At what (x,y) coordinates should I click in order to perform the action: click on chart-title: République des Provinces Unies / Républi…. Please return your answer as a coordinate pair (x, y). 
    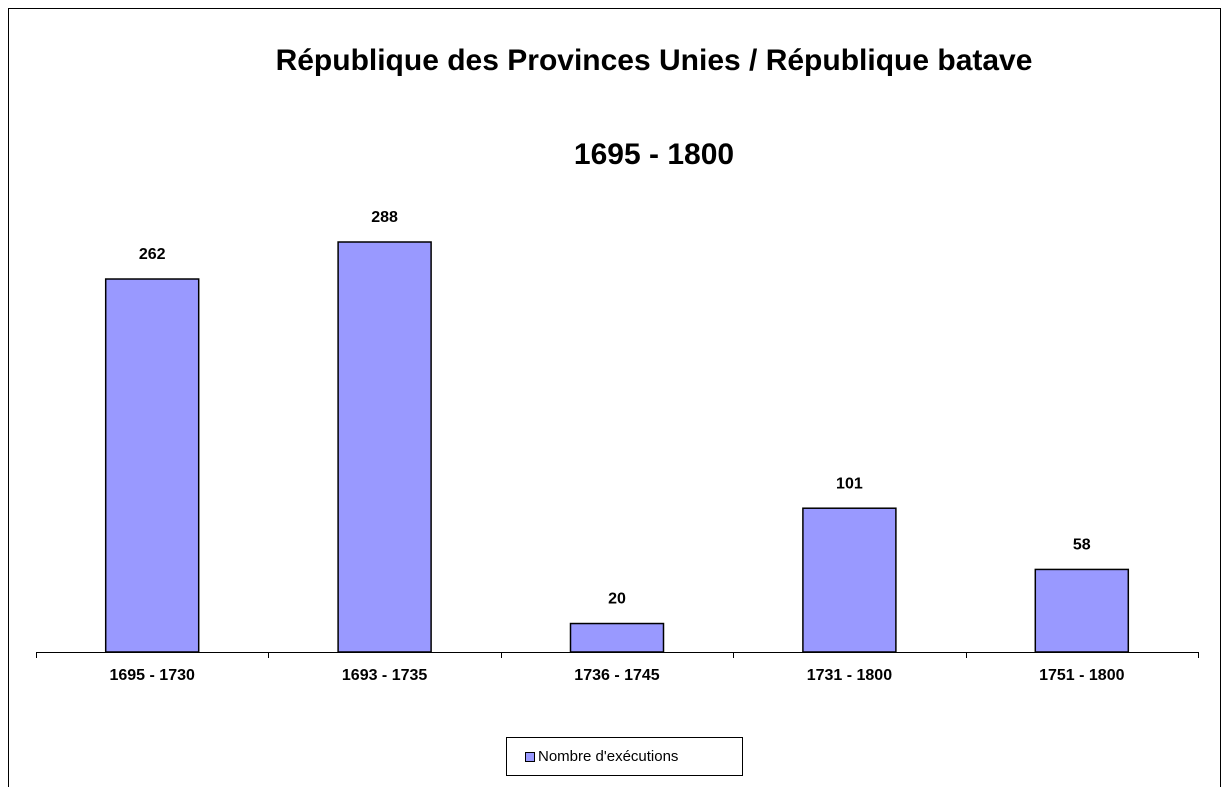
    Looking at the image, I should click on (654, 60).